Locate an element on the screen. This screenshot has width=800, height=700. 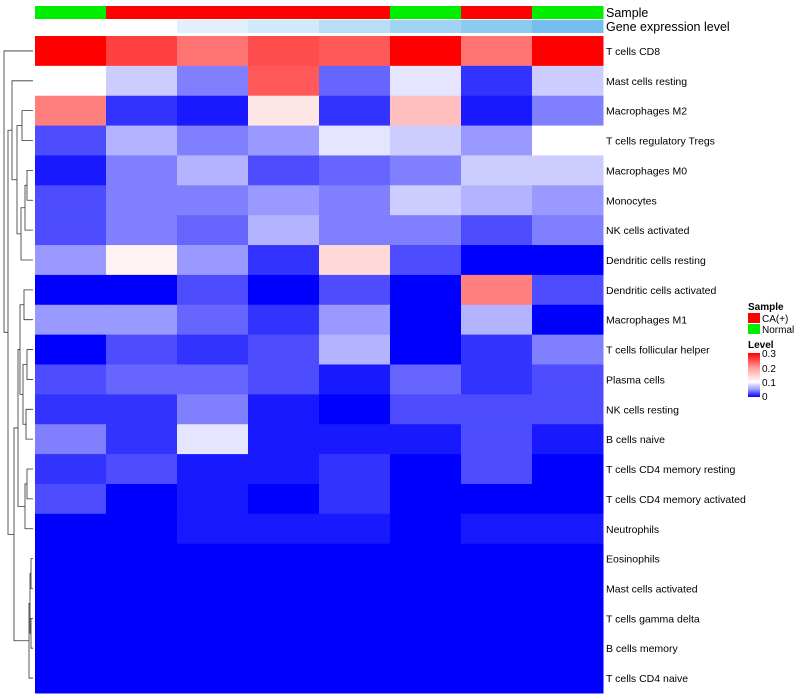
row-label: B cells memory is located at coordinates (642, 649).